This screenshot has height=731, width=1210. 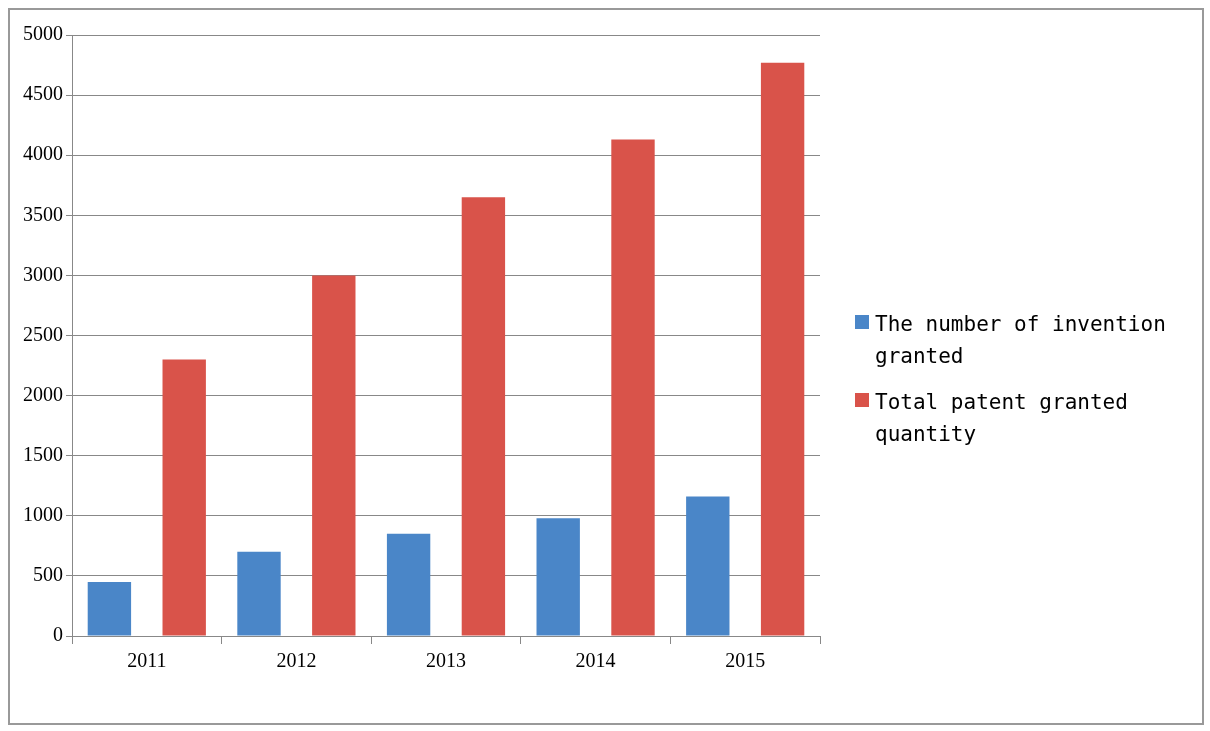 What do you see at coordinates (446, 660) in the screenshot?
I see `x-tick-label: 2013` at bounding box center [446, 660].